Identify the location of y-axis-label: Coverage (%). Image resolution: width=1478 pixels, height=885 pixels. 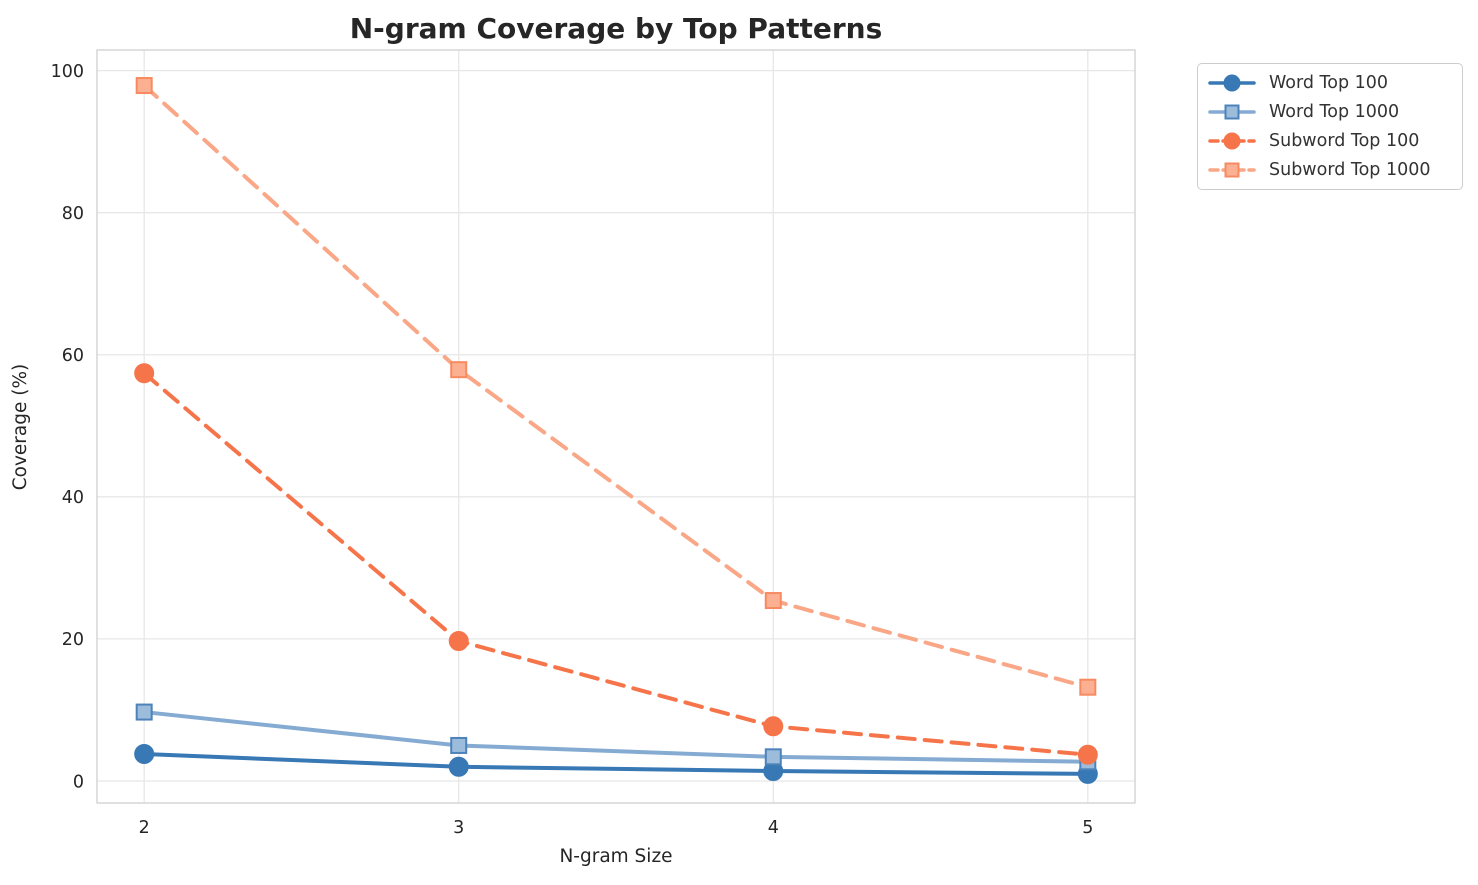
(20, 427).